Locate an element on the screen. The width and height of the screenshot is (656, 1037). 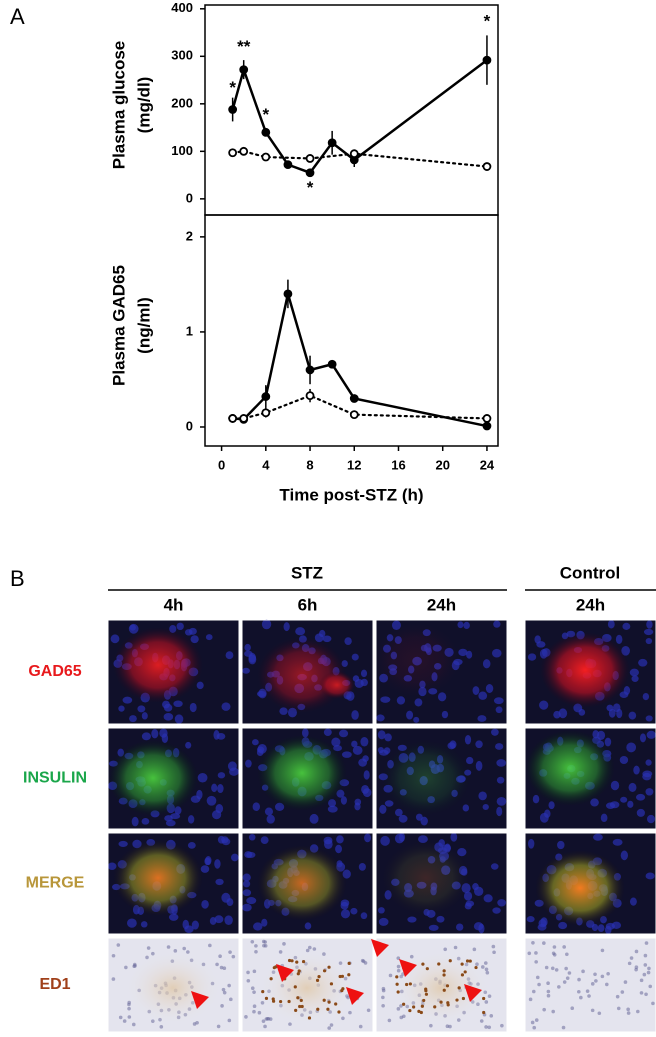
column-label: 4h is located at coordinates (174, 604).